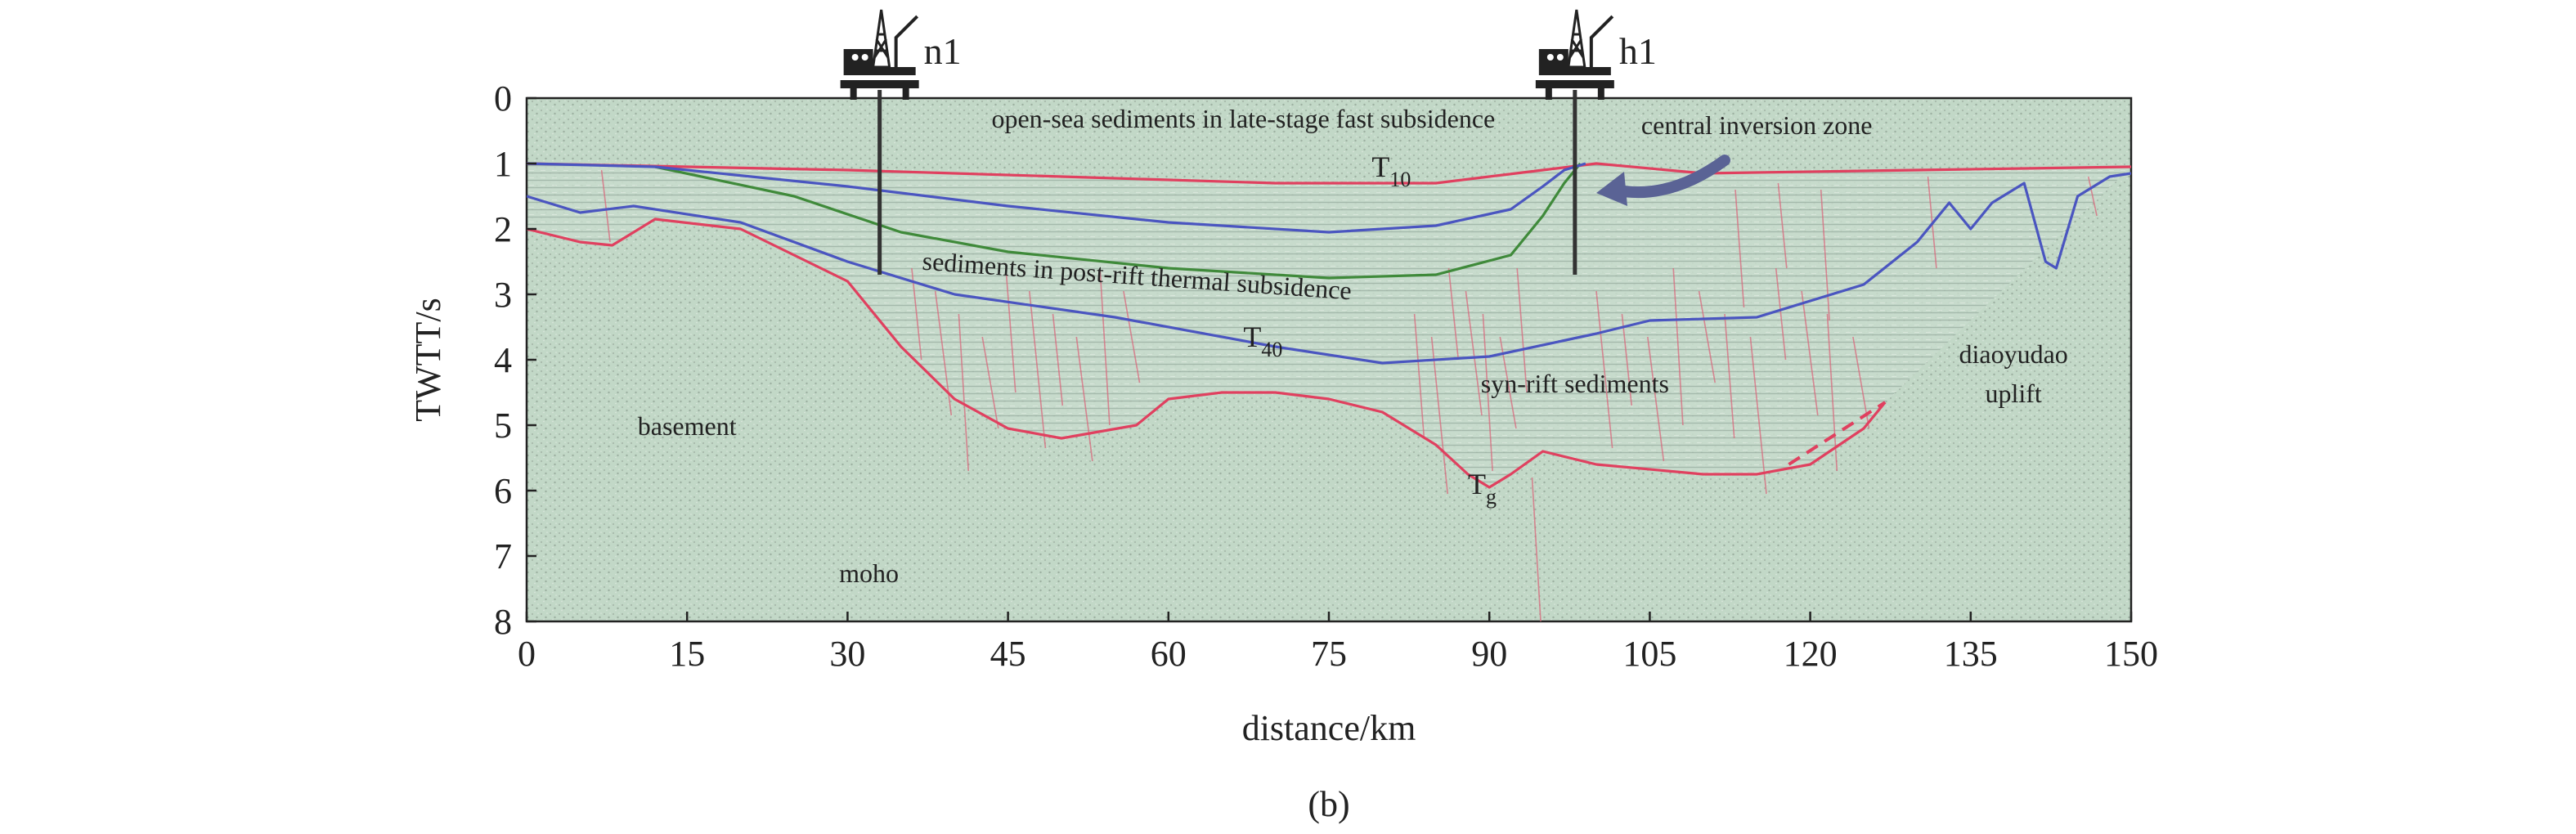  I want to click on x-tick-label: 90, so click(1489, 654).